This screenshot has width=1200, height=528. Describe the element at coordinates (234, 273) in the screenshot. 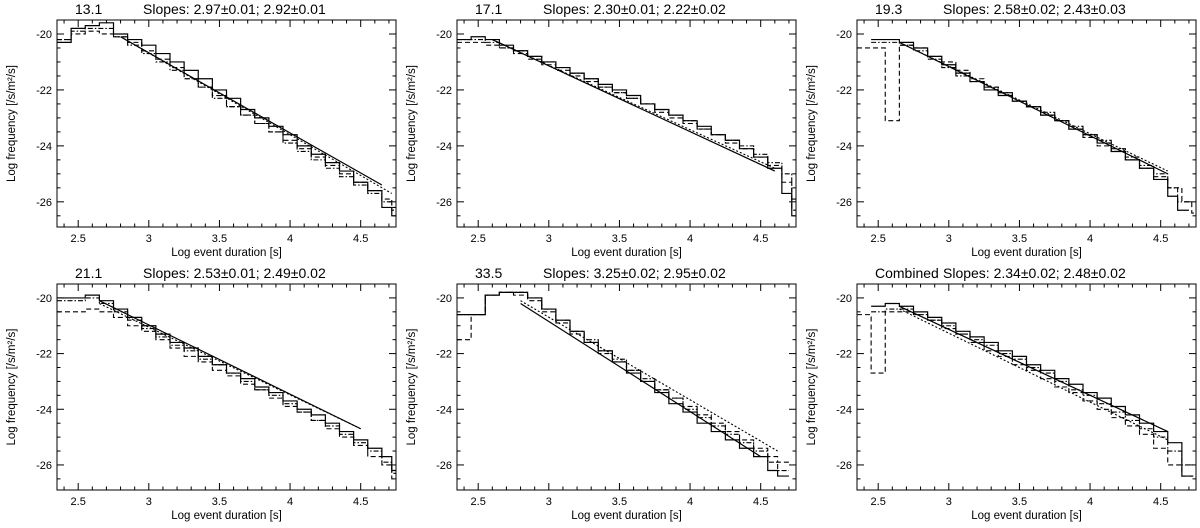

I see `slopes-label: Slopes: 2.53±0.01; 2.49±0.02` at that location.